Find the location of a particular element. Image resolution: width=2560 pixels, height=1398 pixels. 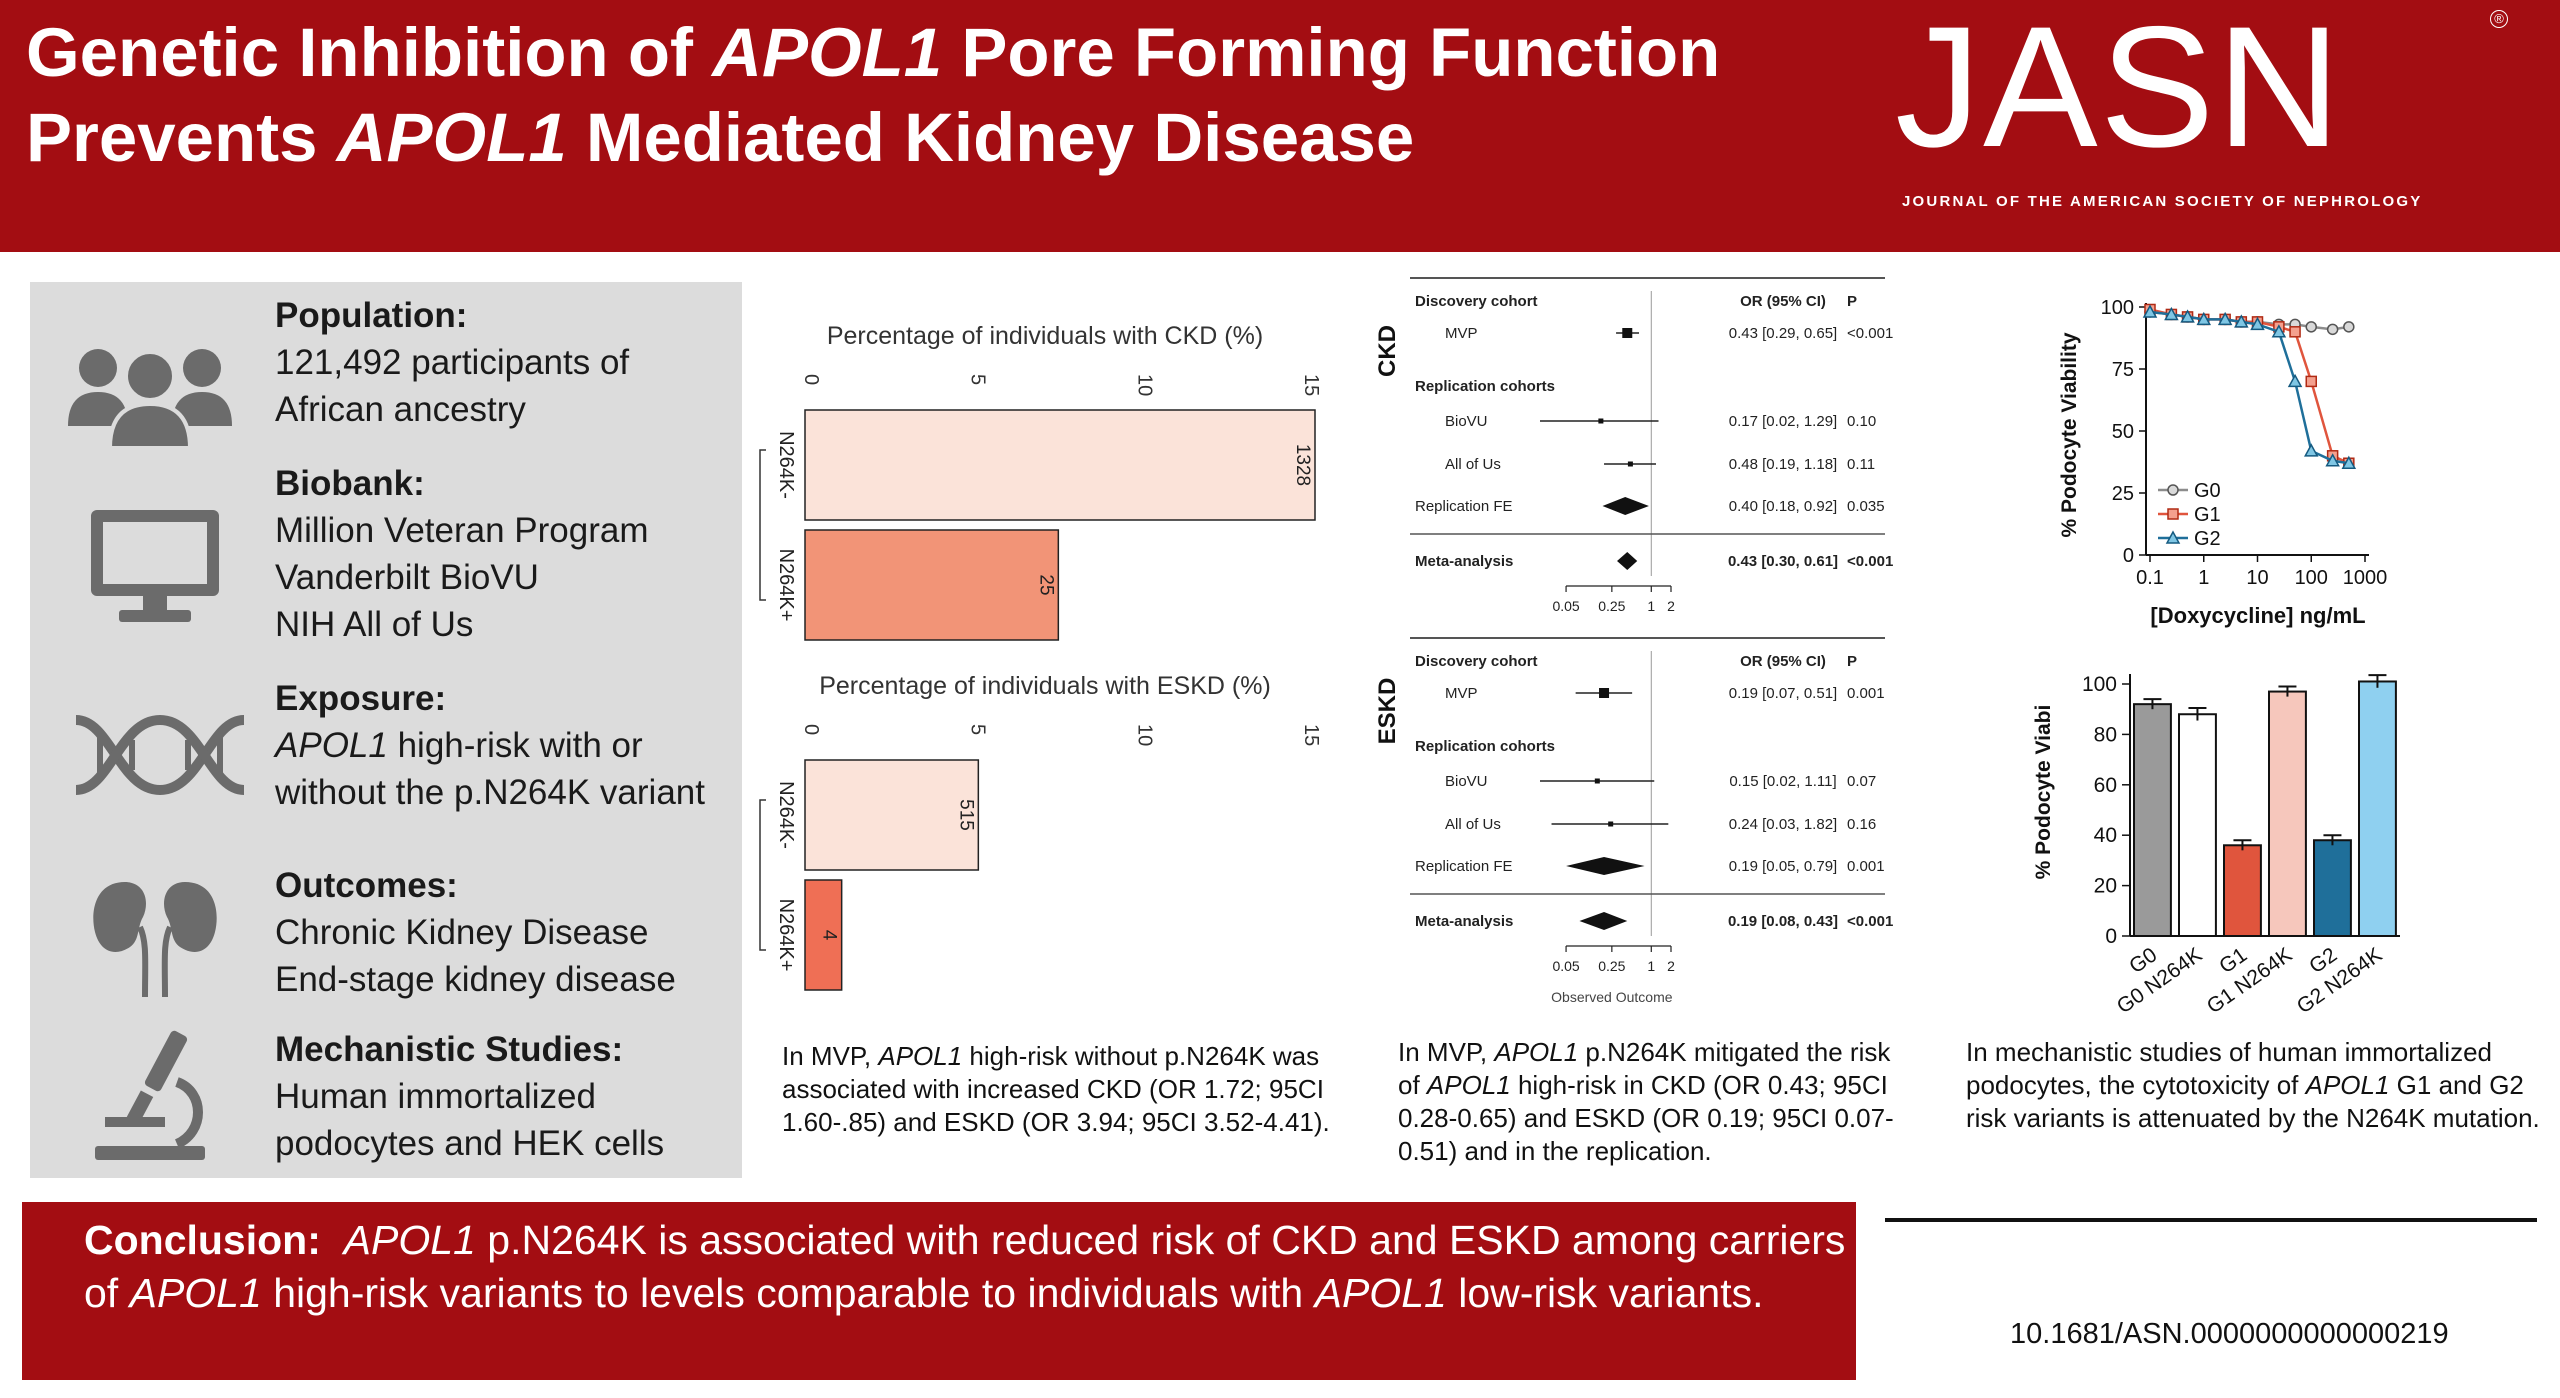

x-tick-label: 10 is located at coordinates (2257, 578).